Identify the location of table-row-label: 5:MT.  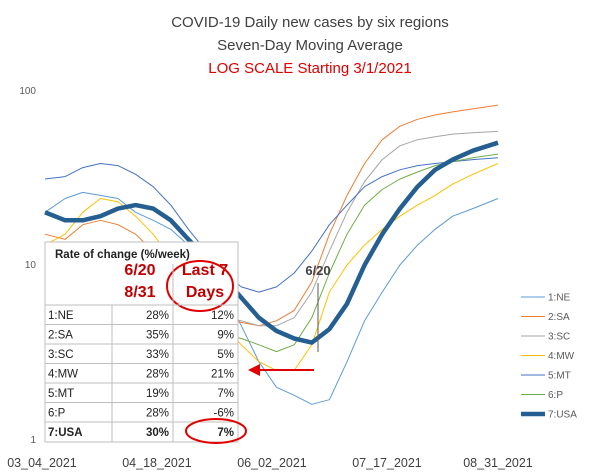
(61, 394).